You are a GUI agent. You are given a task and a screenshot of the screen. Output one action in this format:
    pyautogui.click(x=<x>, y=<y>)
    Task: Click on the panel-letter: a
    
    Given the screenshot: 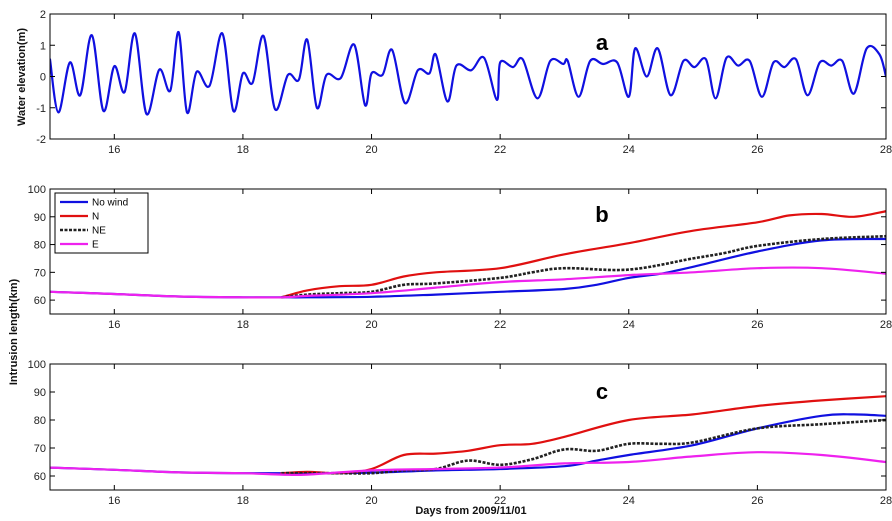 What is the action you would take?
    pyautogui.click(x=602, y=42)
    